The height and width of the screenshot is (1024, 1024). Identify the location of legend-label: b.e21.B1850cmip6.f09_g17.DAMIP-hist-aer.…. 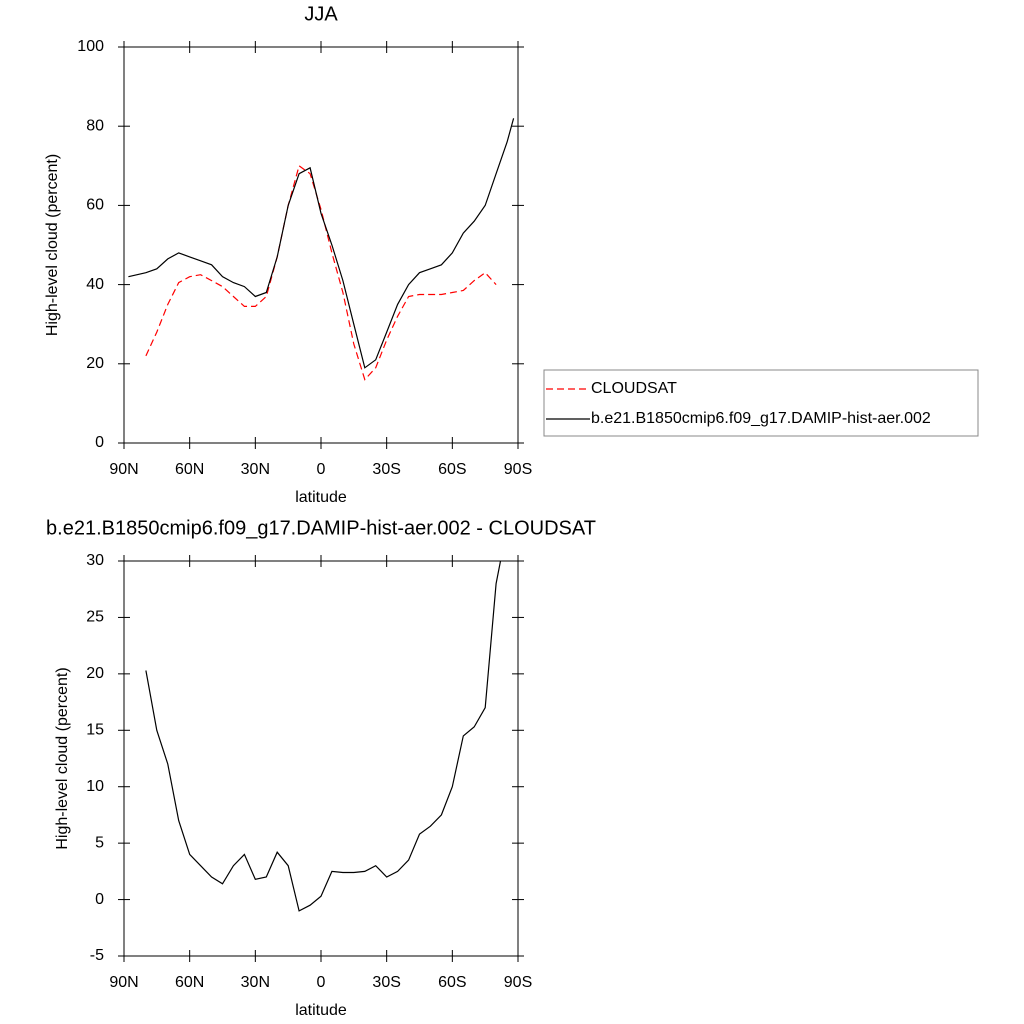
(761, 418).